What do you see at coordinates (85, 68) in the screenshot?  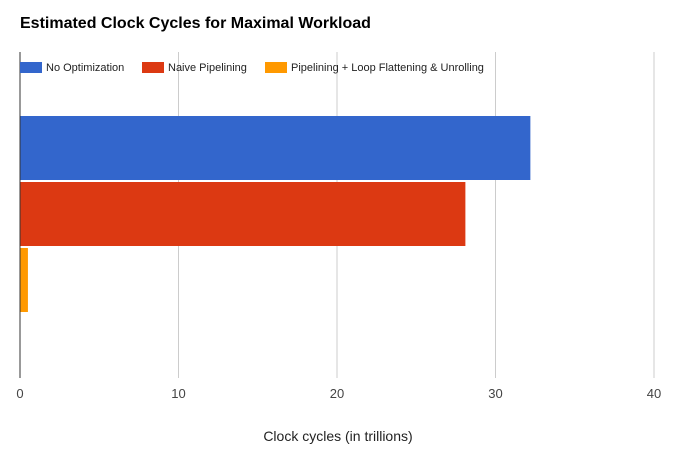 I see `legend-label: No Optimization` at bounding box center [85, 68].